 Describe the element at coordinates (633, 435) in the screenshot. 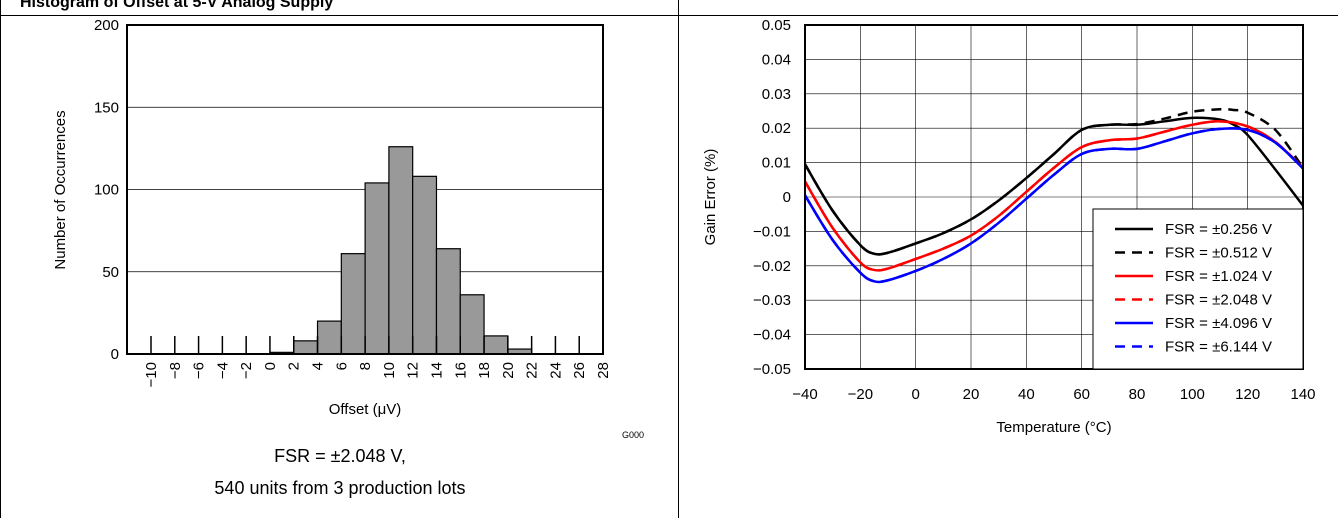

I see `histogram-figure-code: G000` at that location.